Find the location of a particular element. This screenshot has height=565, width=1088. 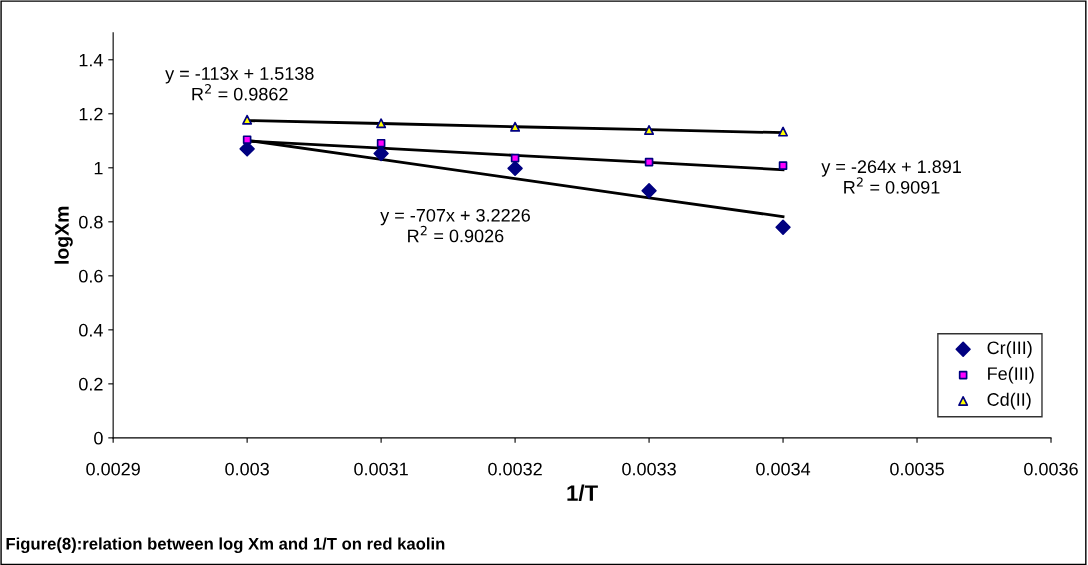

x-tick-label: 0.0031 is located at coordinates (381, 469).